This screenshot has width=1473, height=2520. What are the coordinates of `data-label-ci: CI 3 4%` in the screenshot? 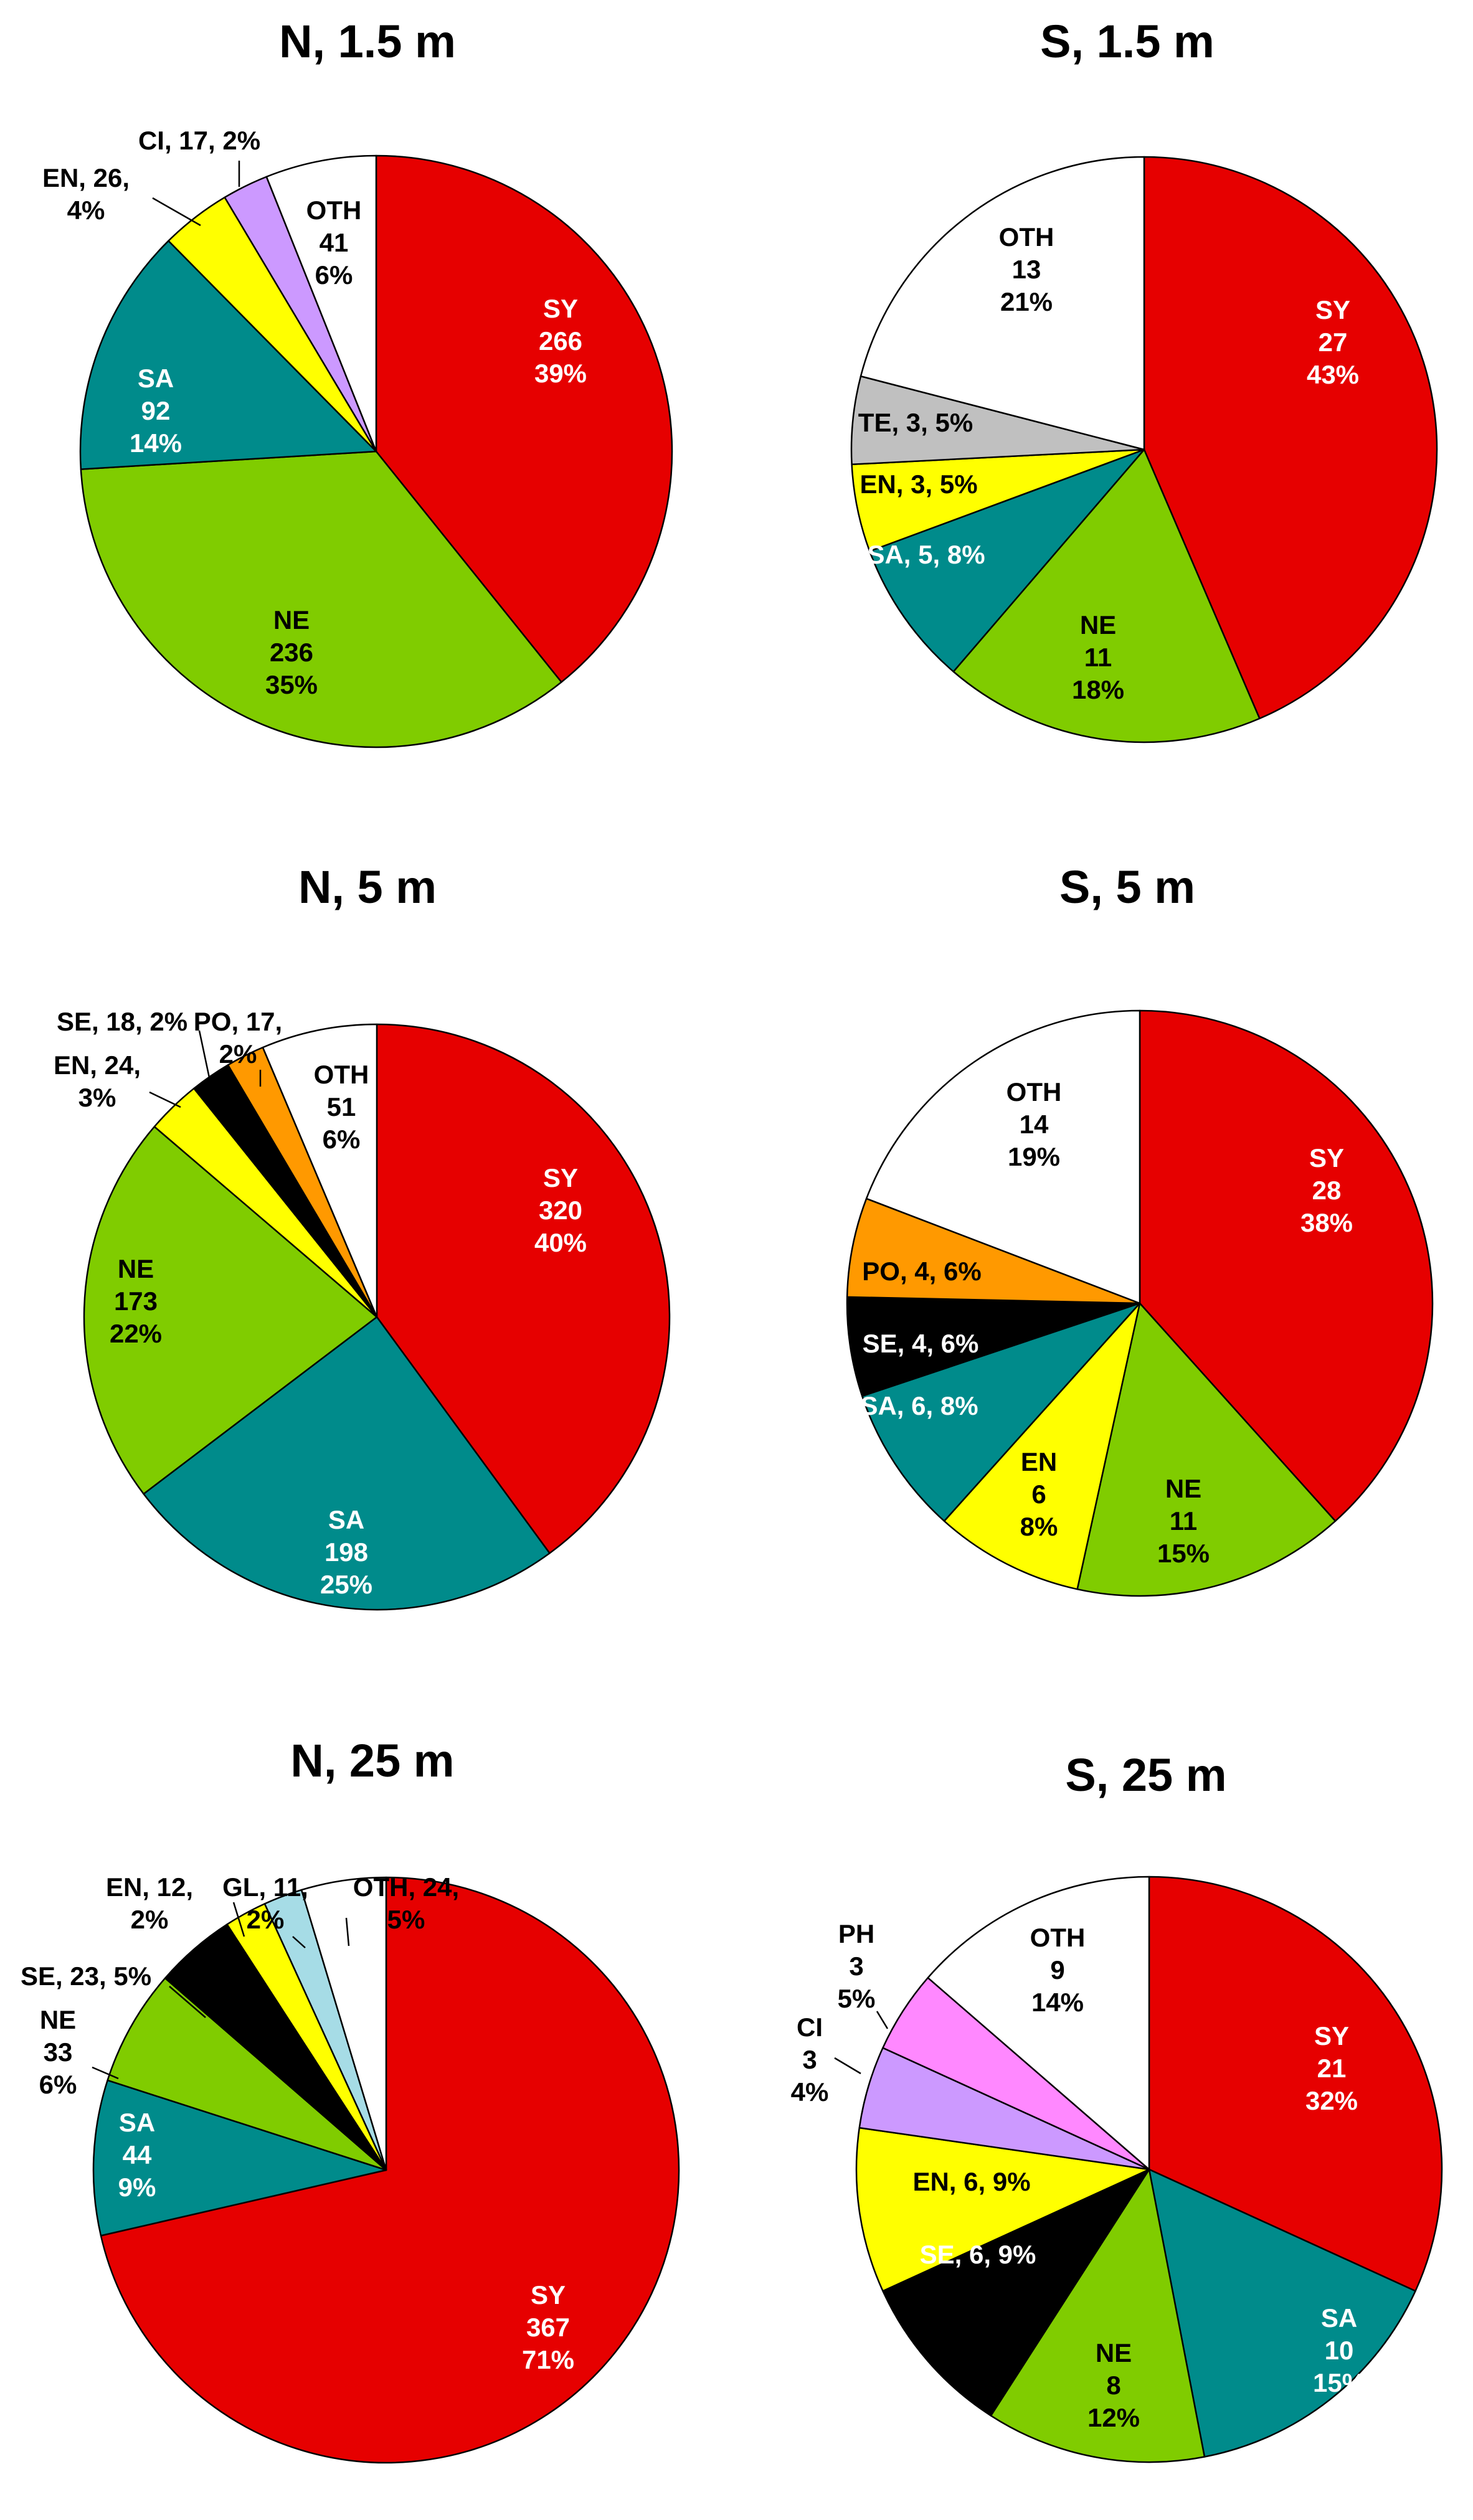 It's located at (810, 2060).